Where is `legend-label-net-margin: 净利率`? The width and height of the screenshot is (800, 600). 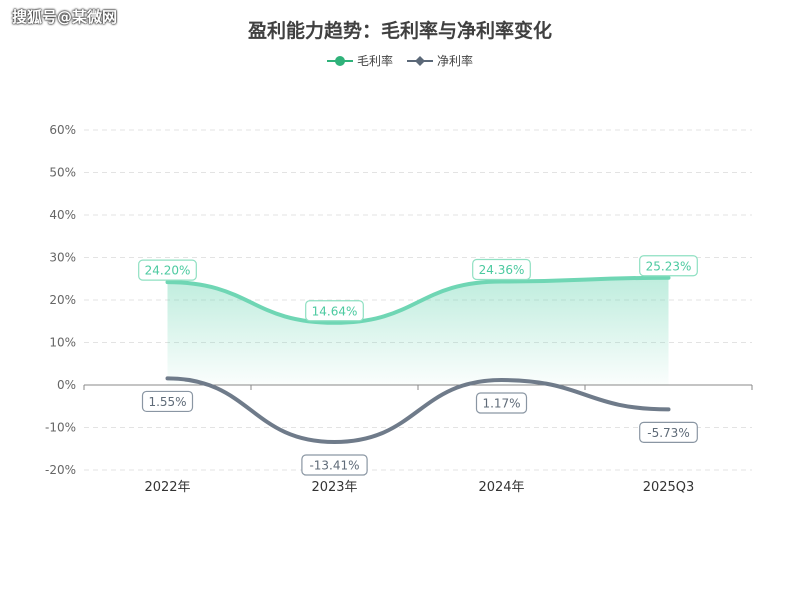
legend-label-net-margin: 净利率 is located at coordinates (455, 61).